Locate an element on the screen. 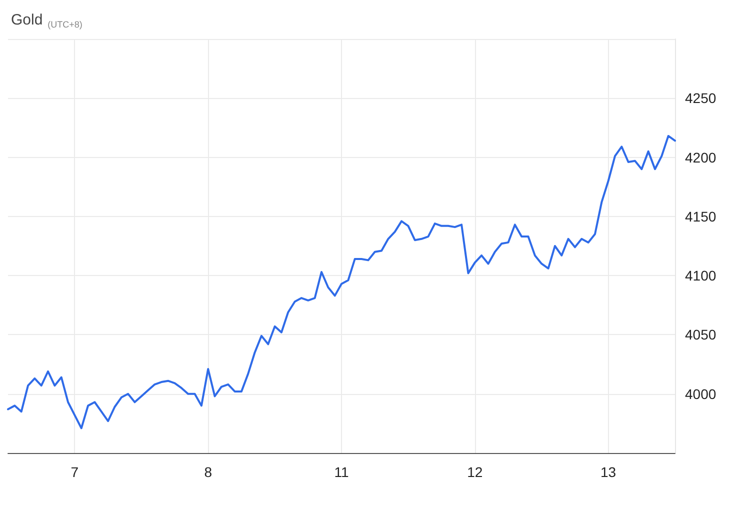 This screenshot has width=740, height=513. x-tick-label: 13 is located at coordinates (608, 472).